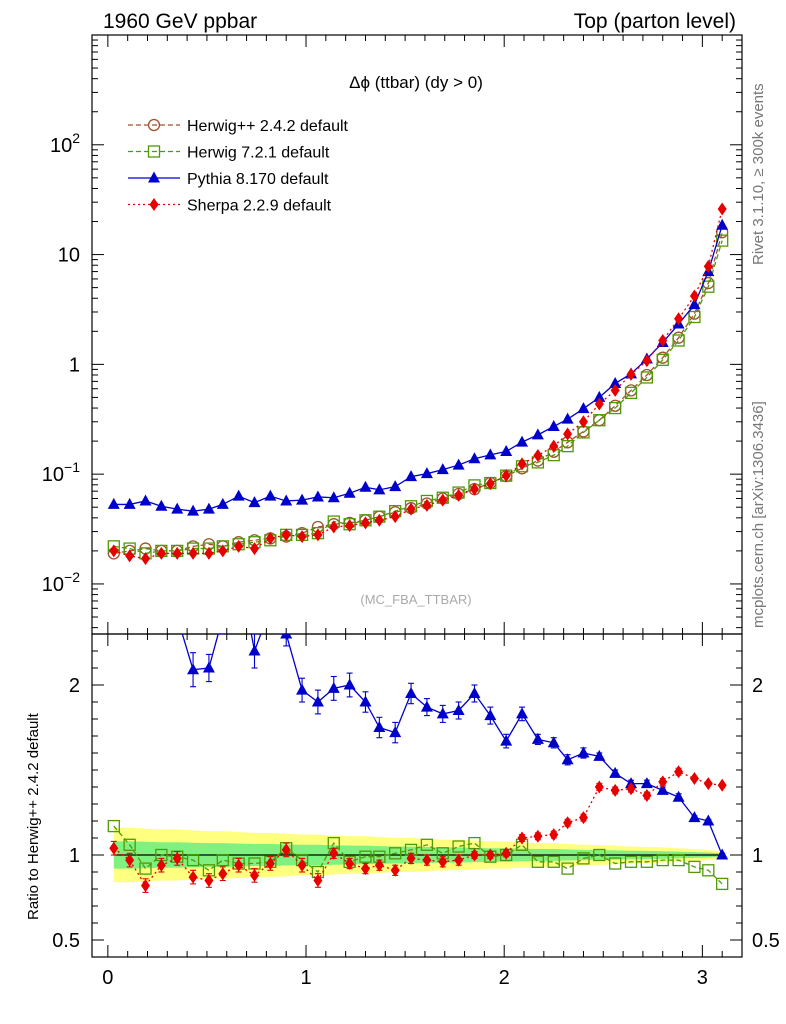 The width and height of the screenshot is (786, 1024). Describe the element at coordinates (615, 405) in the screenshot. I see `point-herwigpp` at that location.